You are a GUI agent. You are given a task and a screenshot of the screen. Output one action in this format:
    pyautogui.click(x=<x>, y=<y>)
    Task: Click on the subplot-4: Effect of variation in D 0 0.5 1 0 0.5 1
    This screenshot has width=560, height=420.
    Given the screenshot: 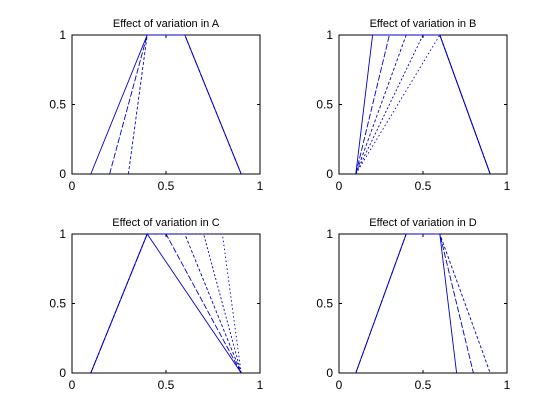 What is the action you would take?
    pyautogui.click(x=413, y=304)
    